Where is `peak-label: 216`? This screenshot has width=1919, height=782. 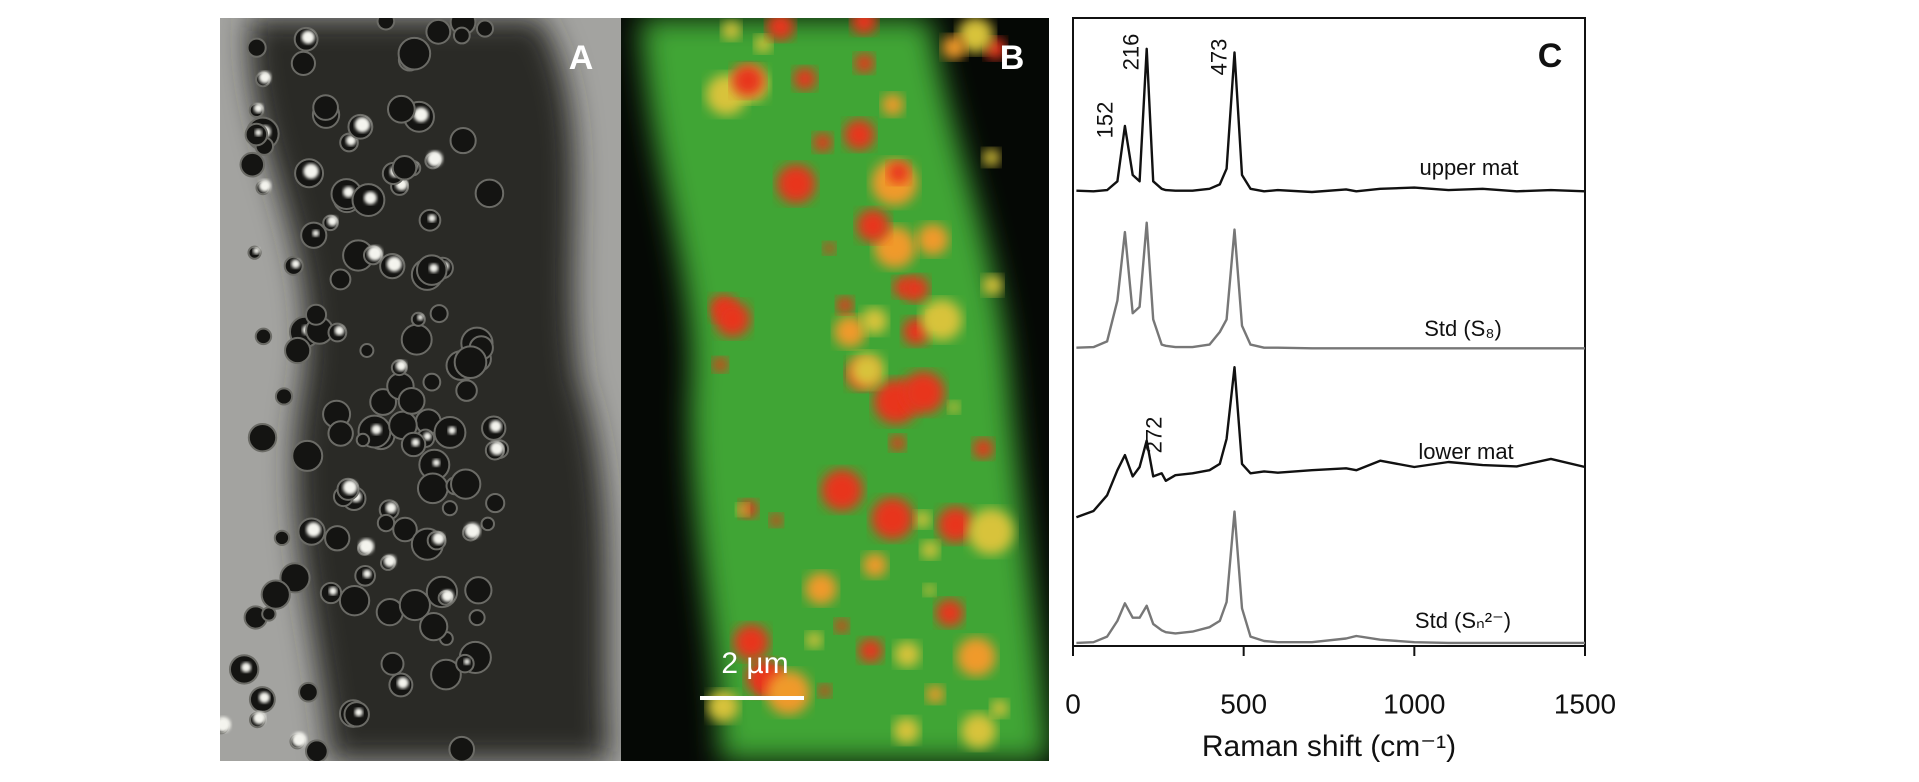 peak-label: 216 is located at coordinates (1131, 52).